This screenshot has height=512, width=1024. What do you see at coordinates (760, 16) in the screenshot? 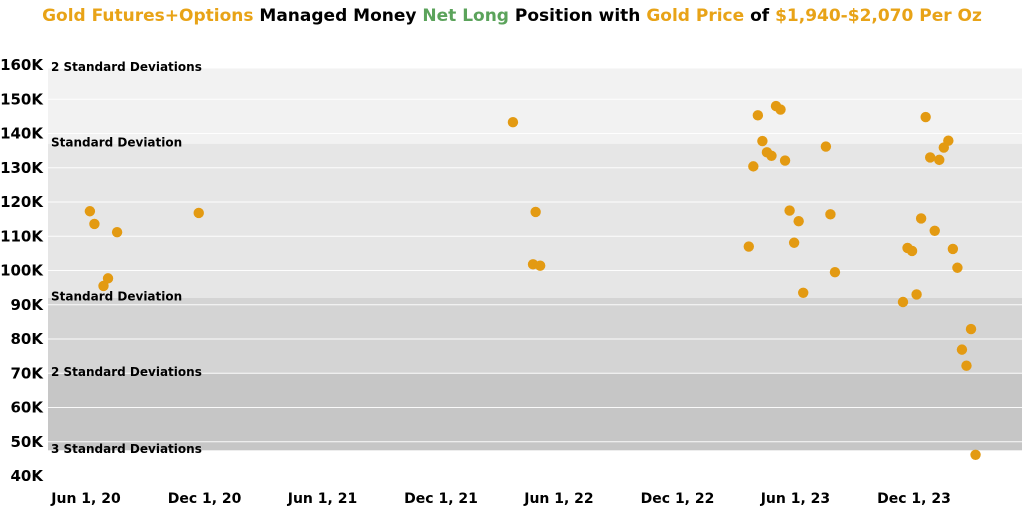
I see `title-segment: of` at bounding box center [760, 16].